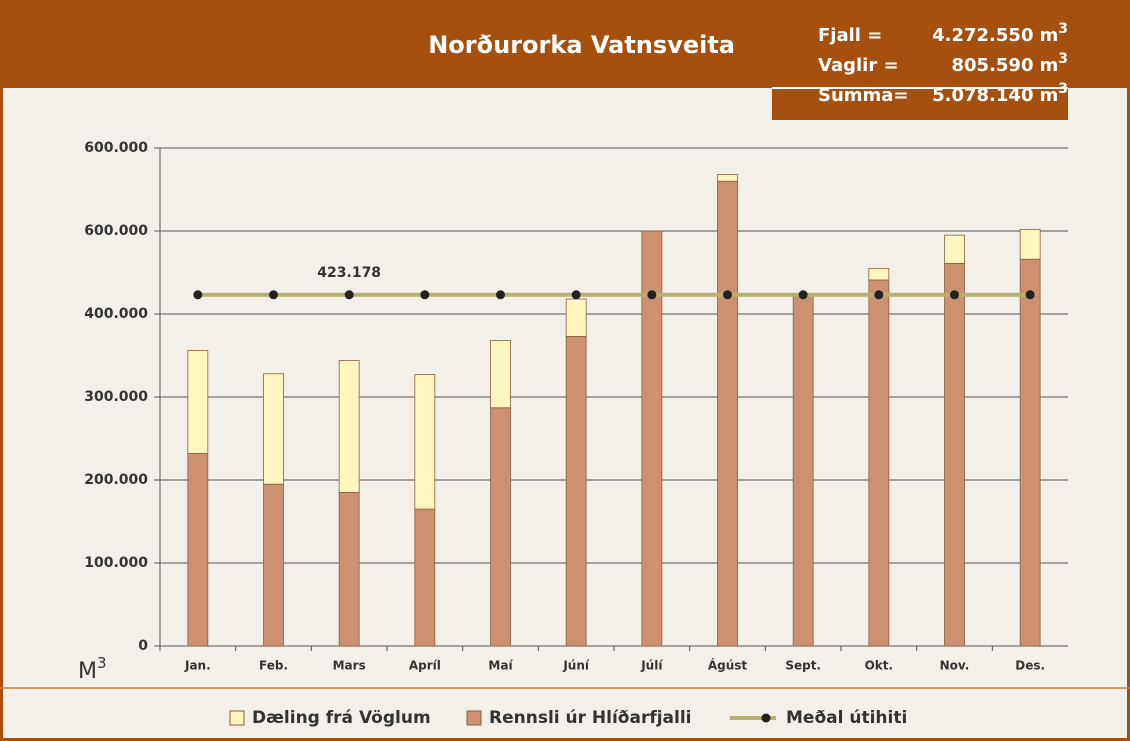  I want to click on x-tick-label: Jan., so click(197, 666).